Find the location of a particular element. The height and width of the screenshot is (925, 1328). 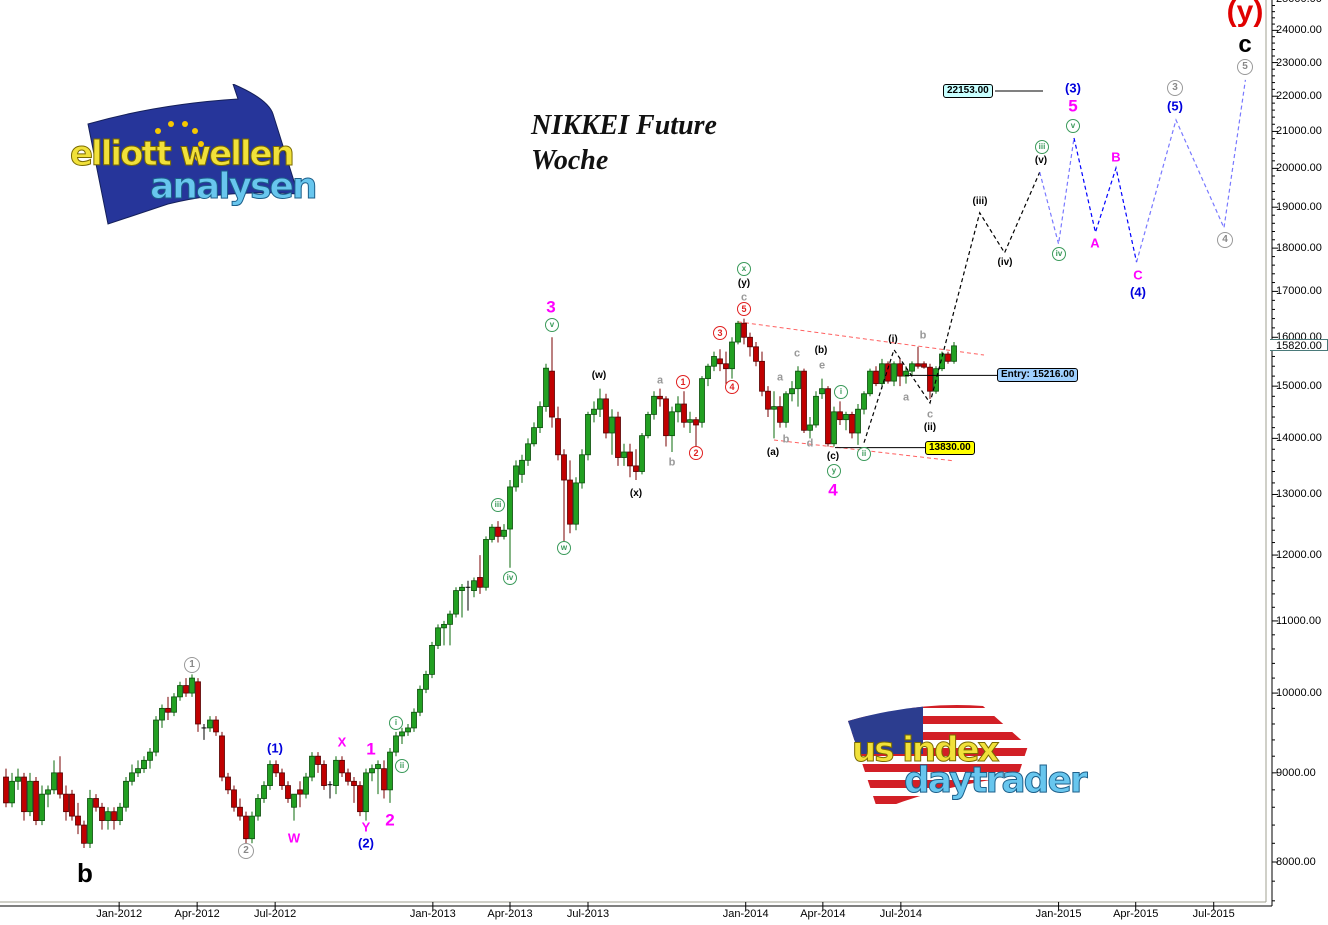

eu-flag-icon is located at coordinates (193, 154).